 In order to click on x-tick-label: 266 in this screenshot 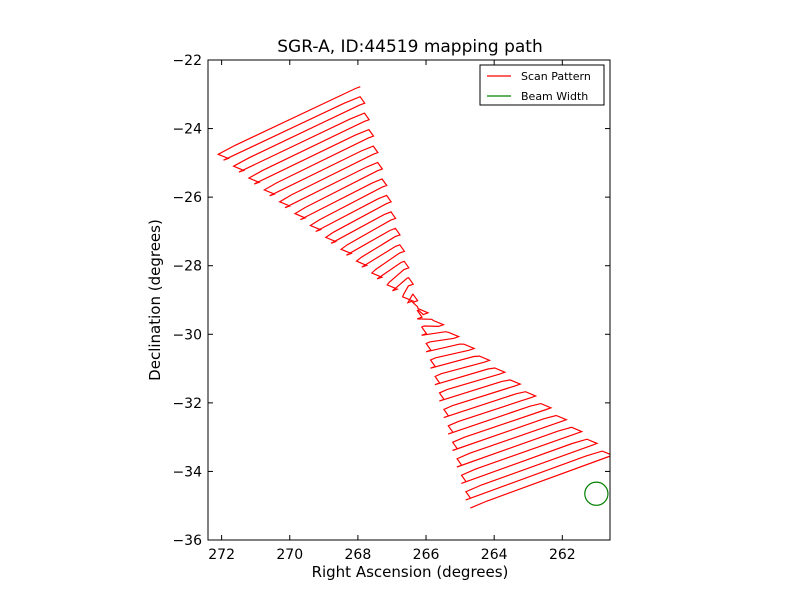, I will do `click(426, 555)`.